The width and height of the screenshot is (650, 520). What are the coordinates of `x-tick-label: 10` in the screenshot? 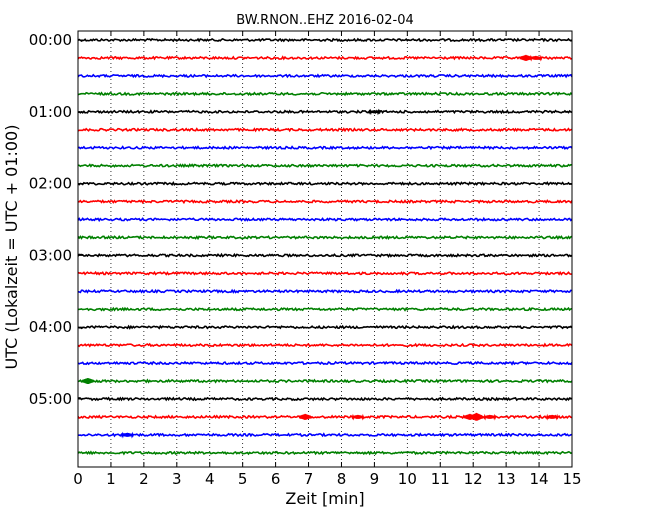 It's located at (407, 479).